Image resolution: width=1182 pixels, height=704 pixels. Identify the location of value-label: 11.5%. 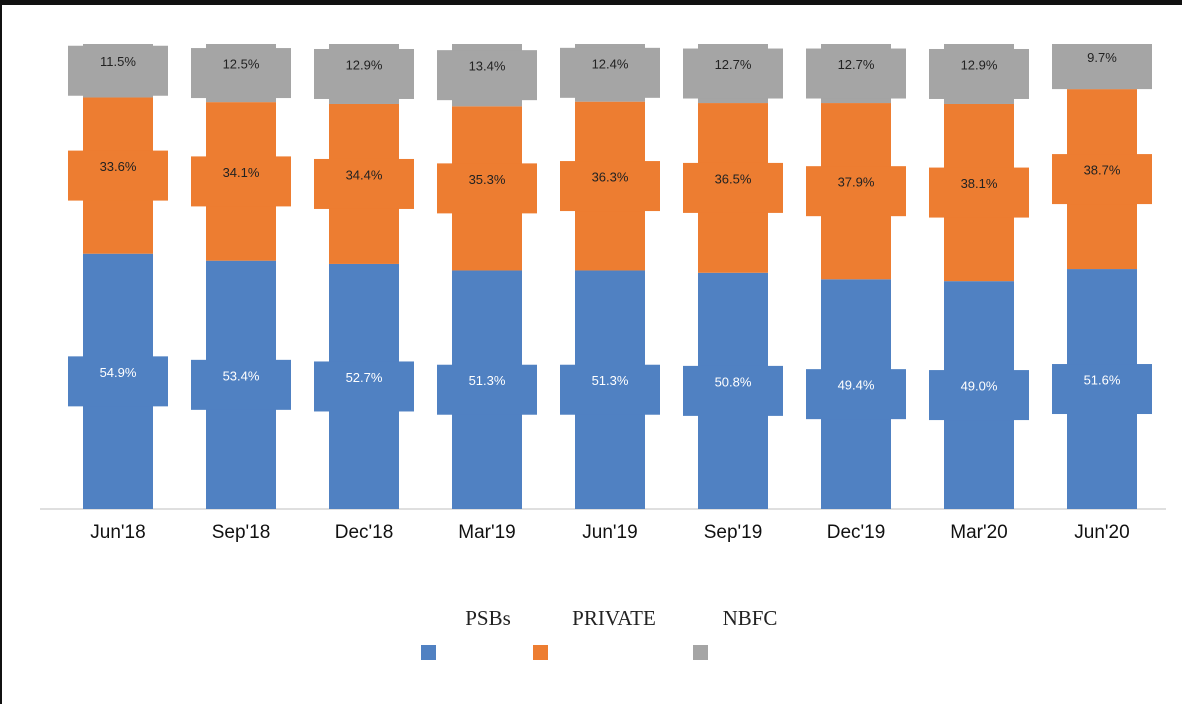
(118, 61).